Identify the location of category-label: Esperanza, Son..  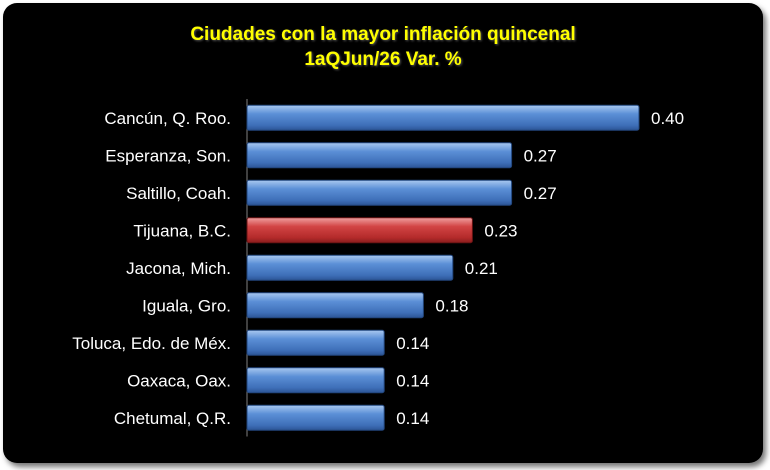
(168, 155).